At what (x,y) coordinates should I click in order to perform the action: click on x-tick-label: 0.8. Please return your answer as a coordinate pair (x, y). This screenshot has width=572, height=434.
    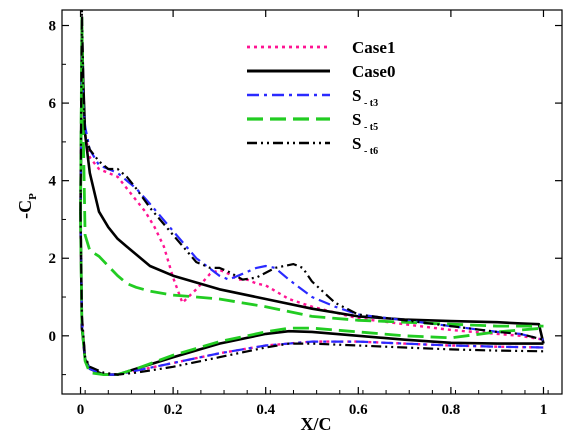
    Looking at the image, I should click on (451, 410).